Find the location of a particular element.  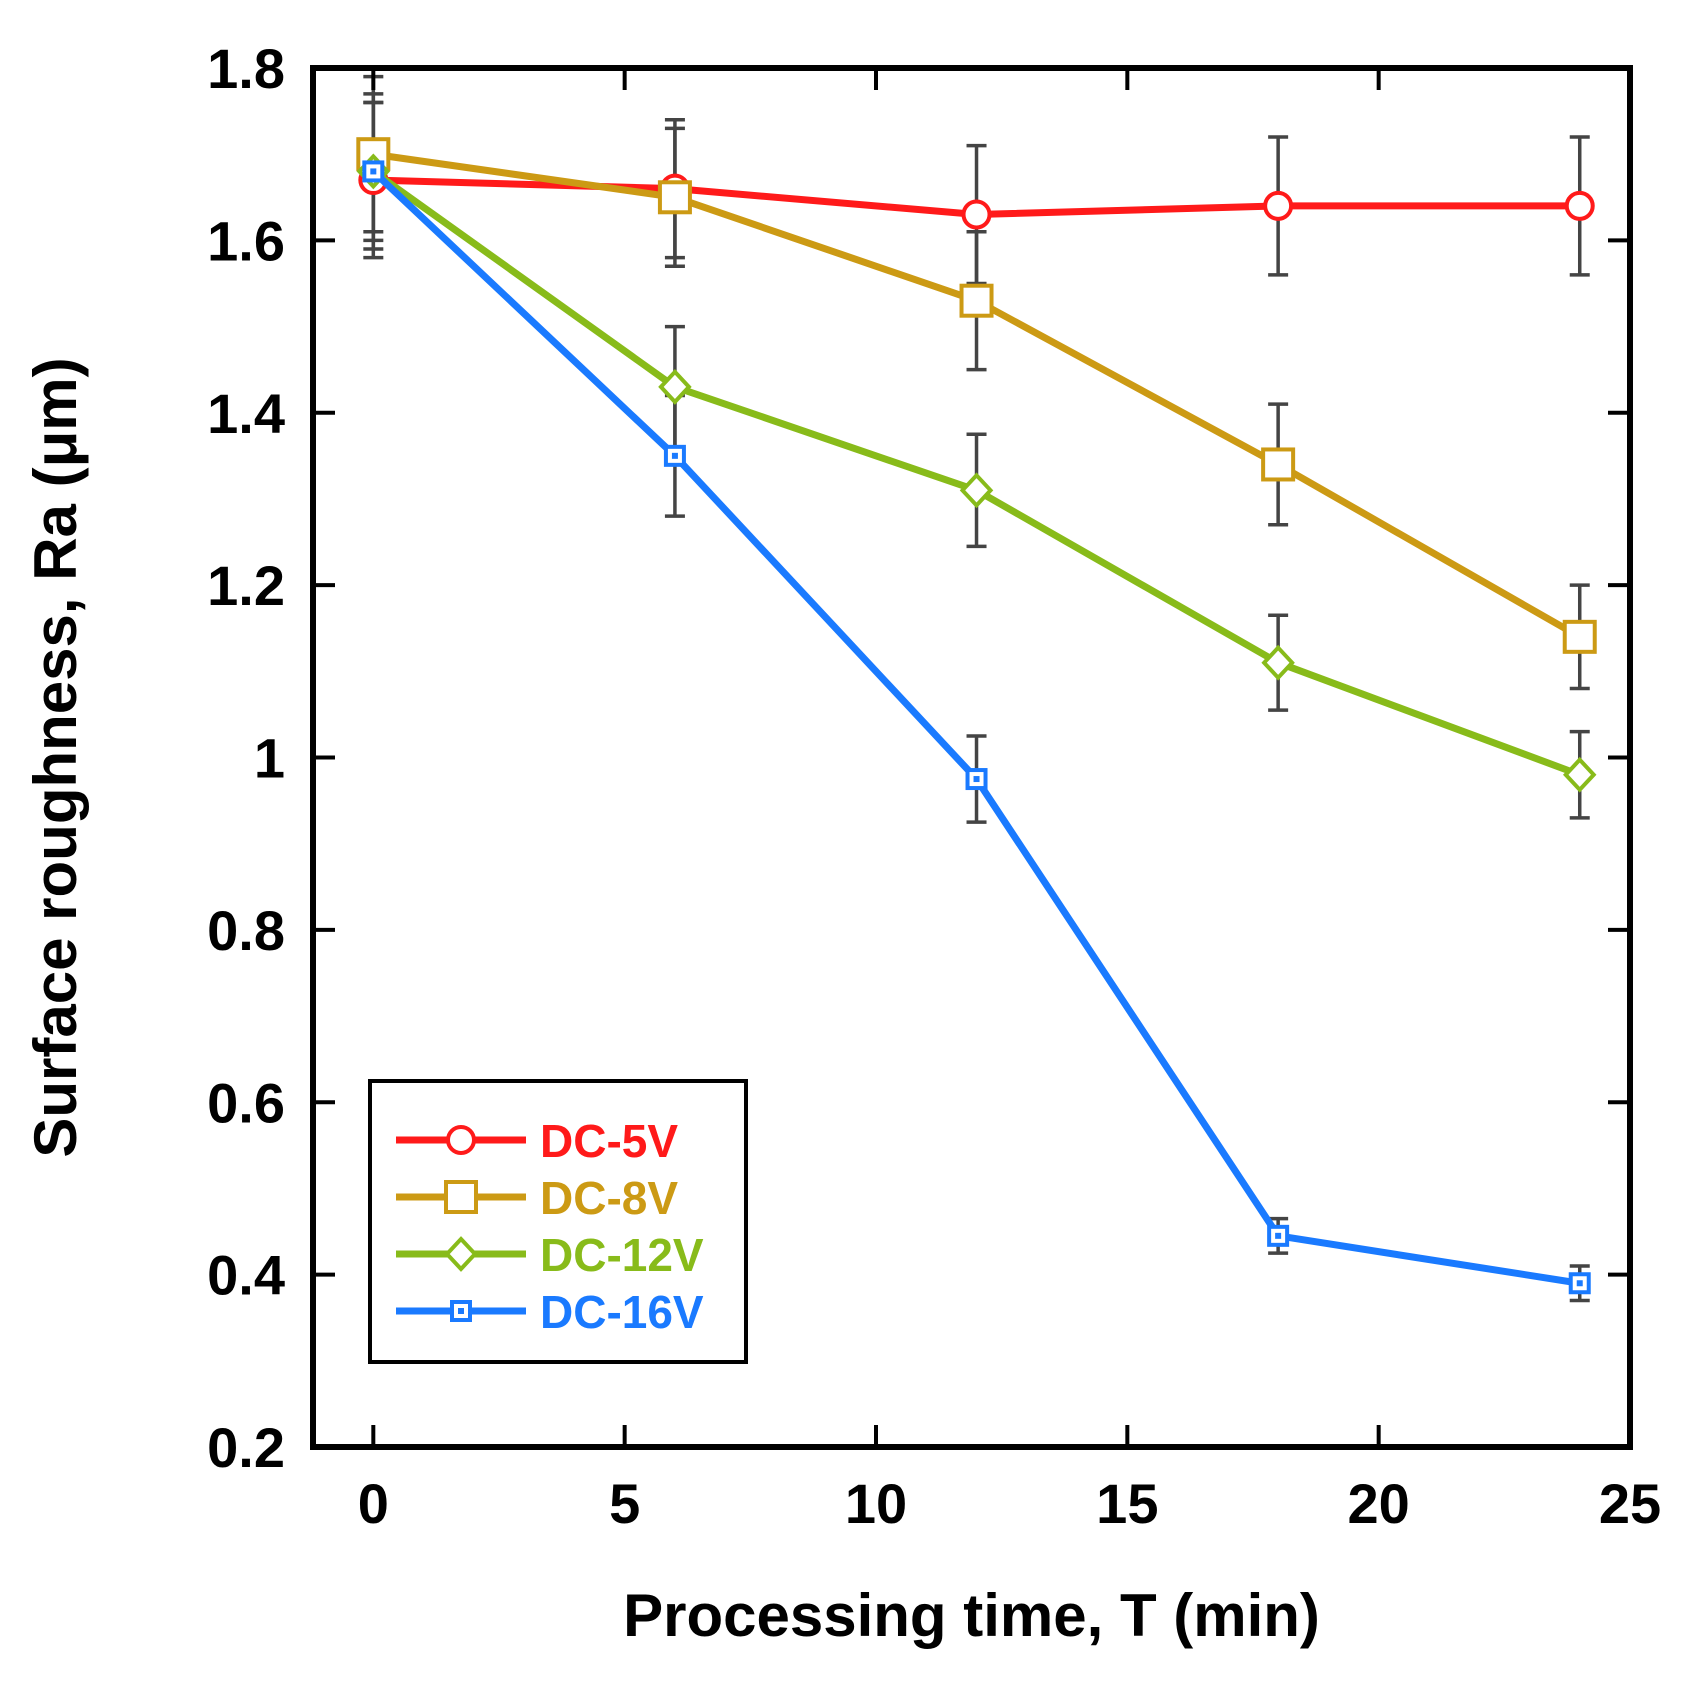

x-tick-label: 15 is located at coordinates (1127, 1503).